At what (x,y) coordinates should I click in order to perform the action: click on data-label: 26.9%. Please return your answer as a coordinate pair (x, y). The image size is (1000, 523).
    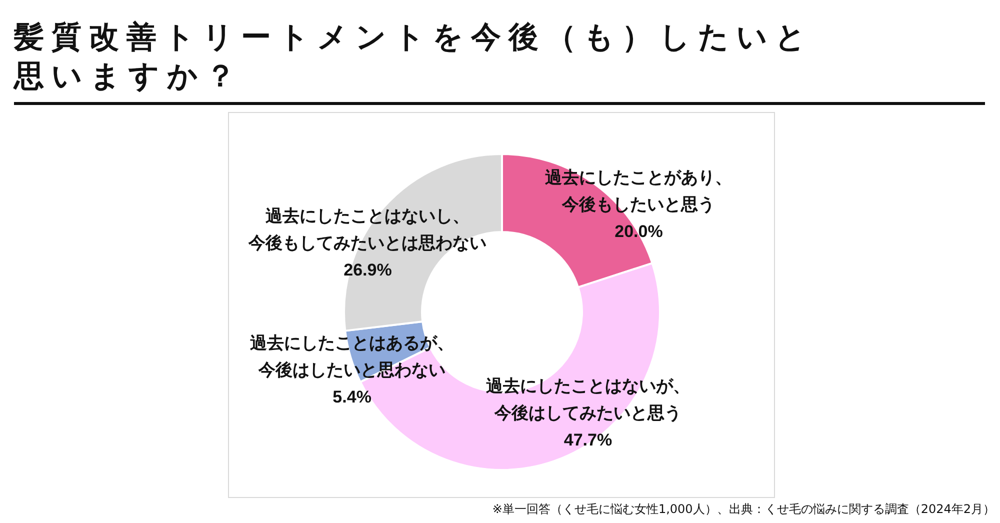
    Looking at the image, I should click on (368, 270).